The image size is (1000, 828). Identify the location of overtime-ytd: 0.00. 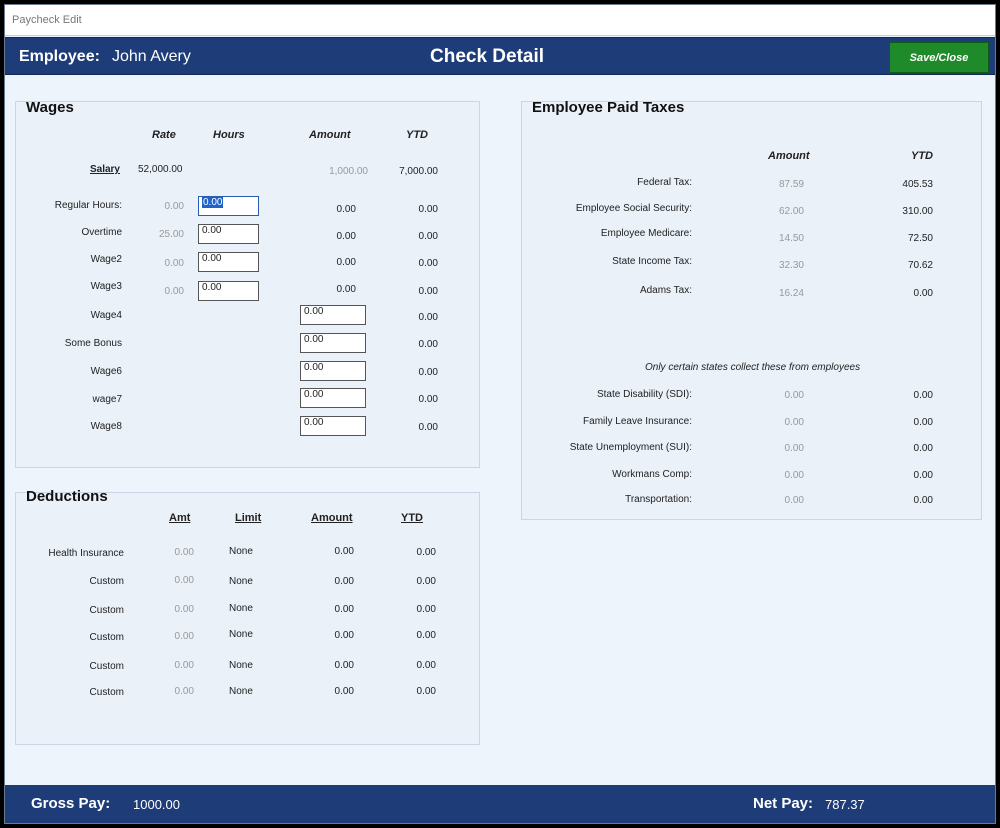
(428, 236).